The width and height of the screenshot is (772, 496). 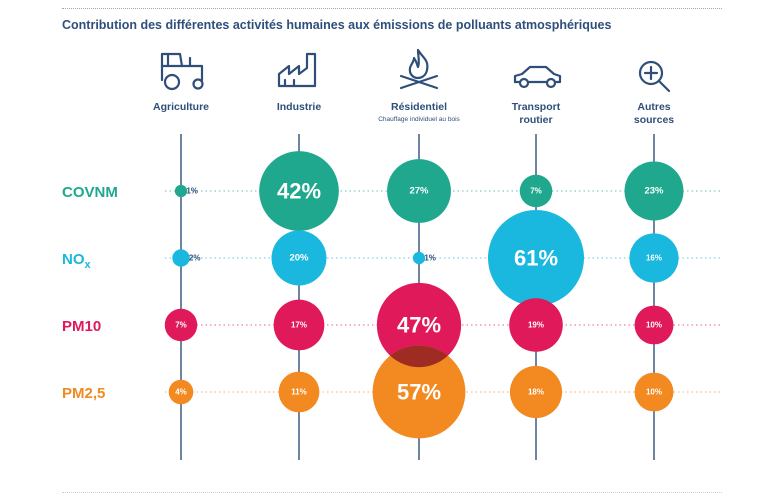 What do you see at coordinates (392, 492) in the screenshot?
I see `bottom-divider` at bounding box center [392, 492].